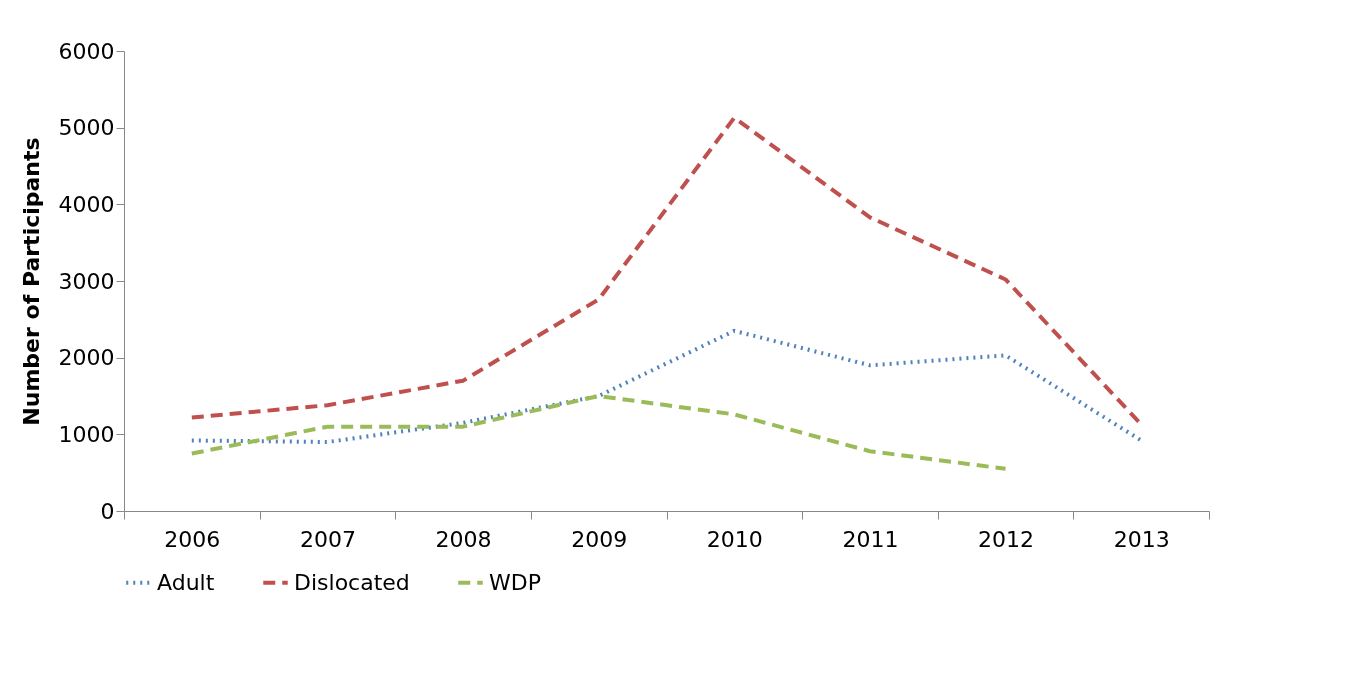 This screenshot has height=685, width=1350. Describe the element at coordinates (86, 51) in the screenshot. I see `y-tick-label: 6000` at that location.